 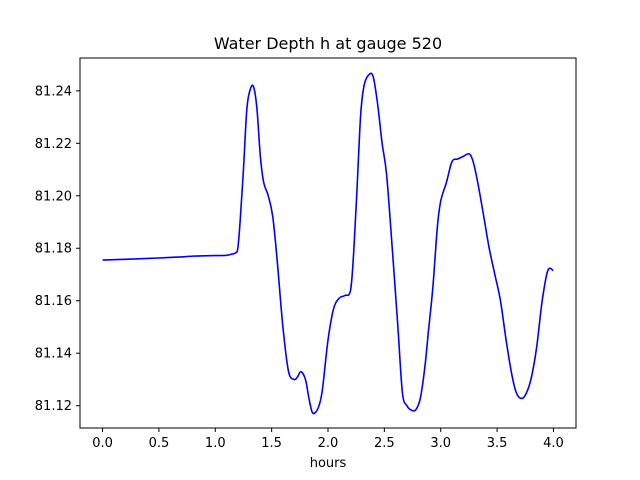 I want to click on x-tick-label: 4.0, so click(x=553, y=443).